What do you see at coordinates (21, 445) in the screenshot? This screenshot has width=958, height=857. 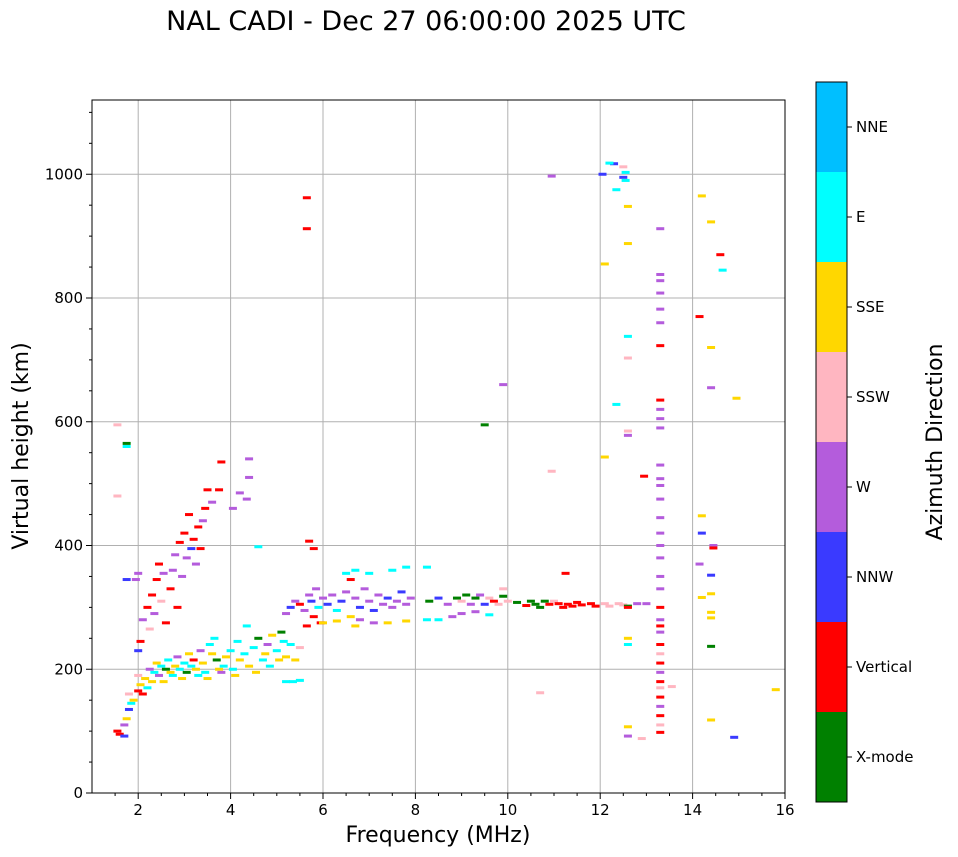 I see `y-axis-label: Virtual height (km)` at bounding box center [21, 445].